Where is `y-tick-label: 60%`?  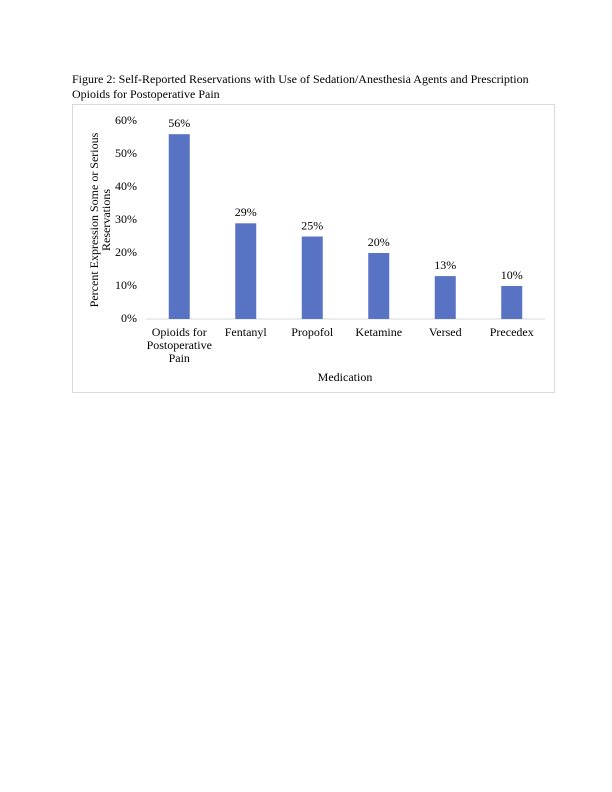 y-tick-label: 60% is located at coordinates (126, 120).